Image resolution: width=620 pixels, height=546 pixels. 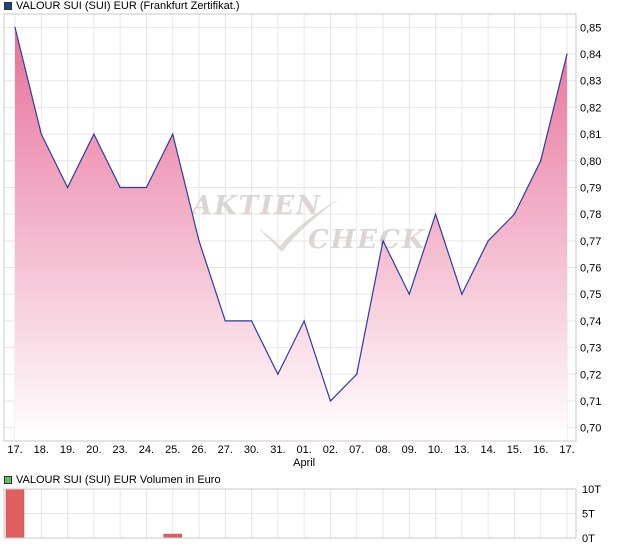 I want to click on x-tick-label: 23., so click(x=119, y=450).